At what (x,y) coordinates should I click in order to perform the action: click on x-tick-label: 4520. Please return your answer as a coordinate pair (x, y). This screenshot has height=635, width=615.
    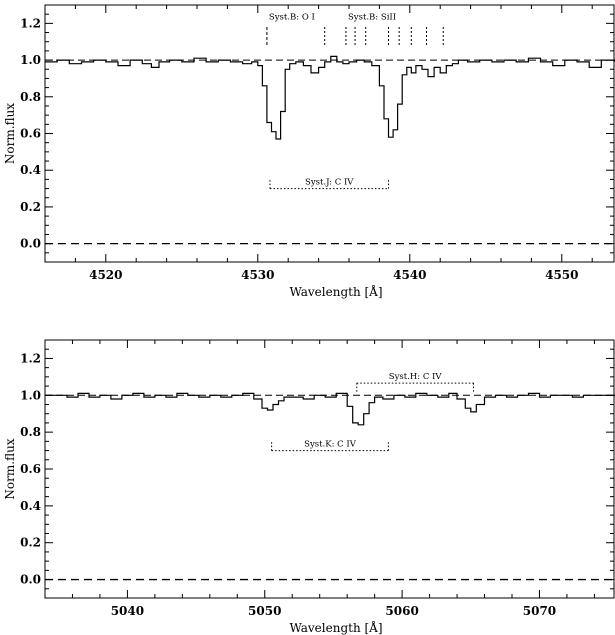
    Looking at the image, I should click on (105, 275).